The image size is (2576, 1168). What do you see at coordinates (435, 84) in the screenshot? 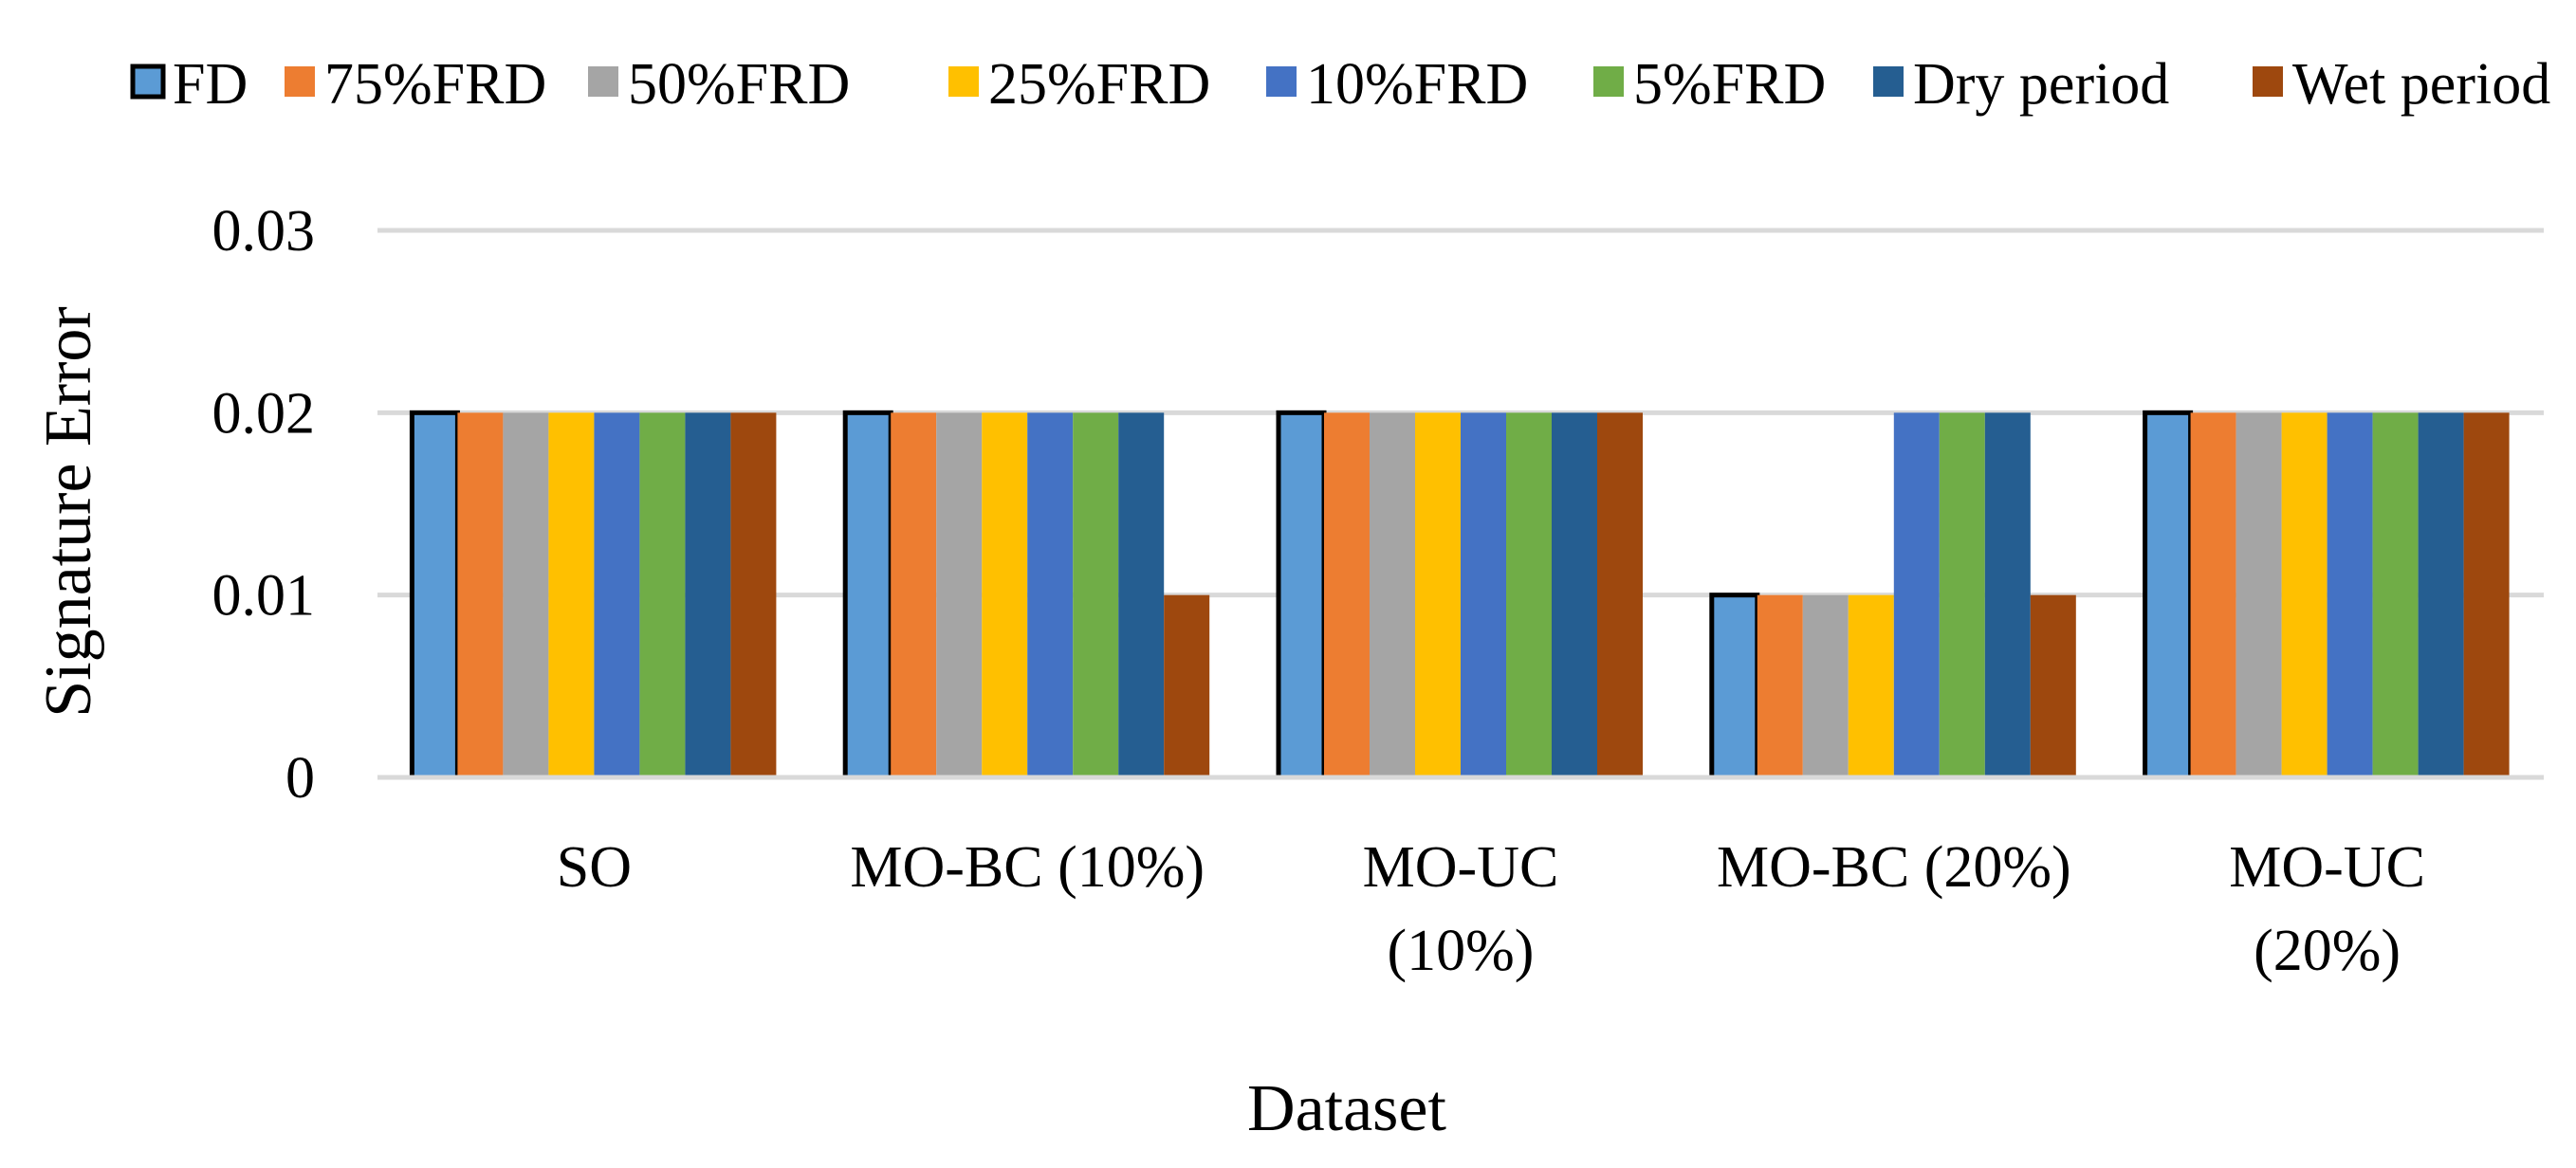
I see `legend-label: 75%FRD` at bounding box center [435, 84].